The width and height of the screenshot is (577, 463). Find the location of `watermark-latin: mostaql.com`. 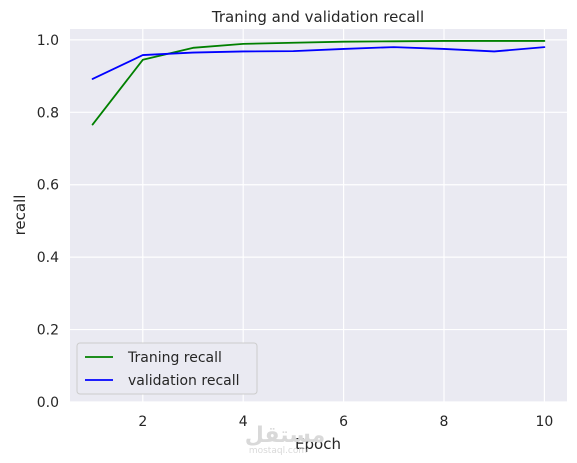

watermark-latin: mostaql.com is located at coordinates (278, 451).